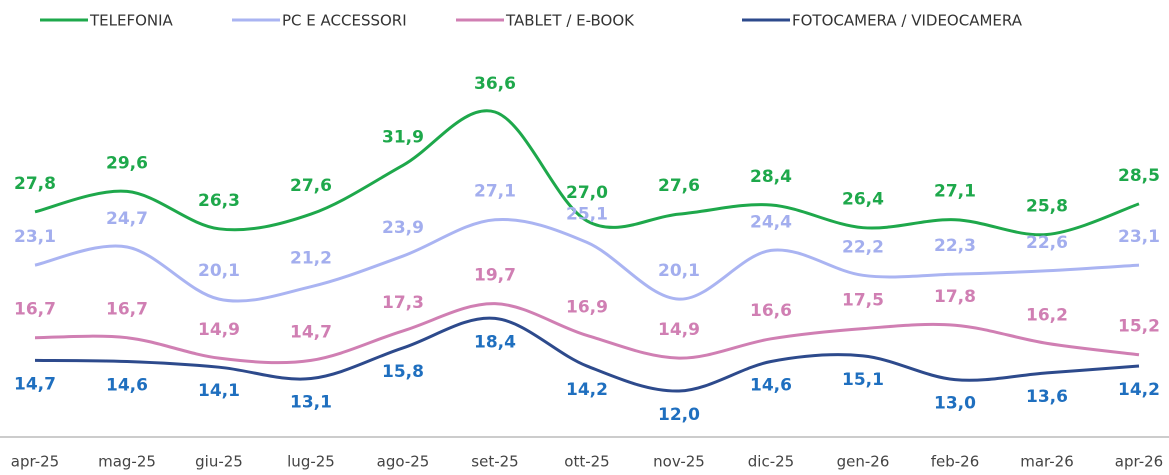  What do you see at coordinates (1047, 315) in the screenshot?
I see `data-label: 16,2` at bounding box center [1047, 315].